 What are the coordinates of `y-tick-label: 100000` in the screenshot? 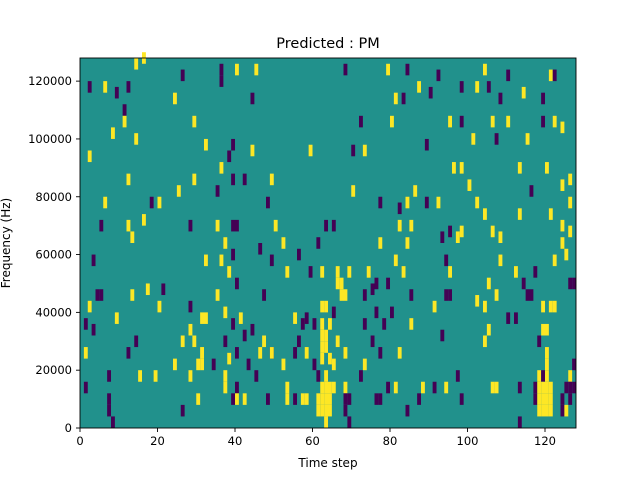 It's located at (50, 139).